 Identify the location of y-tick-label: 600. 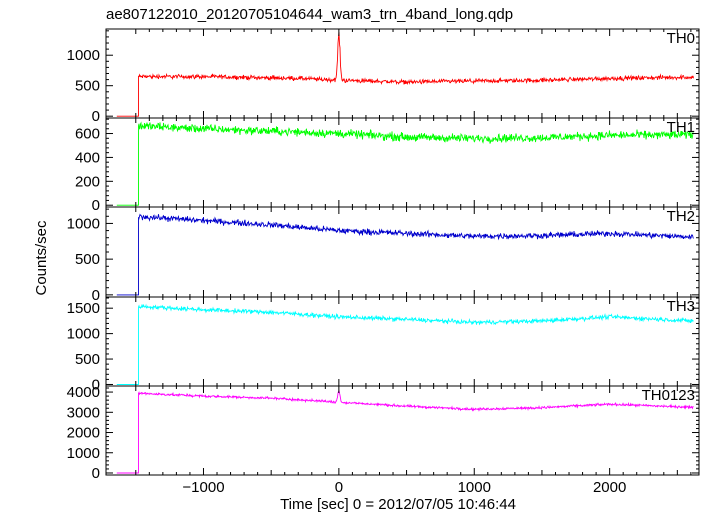
(87, 134).